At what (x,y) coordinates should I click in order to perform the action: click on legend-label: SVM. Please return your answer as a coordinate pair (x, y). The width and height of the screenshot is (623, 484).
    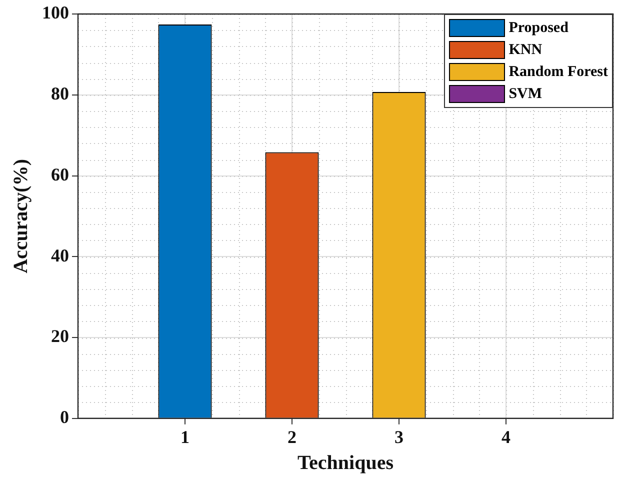
    Looking at the image, I should click on (525, 94).